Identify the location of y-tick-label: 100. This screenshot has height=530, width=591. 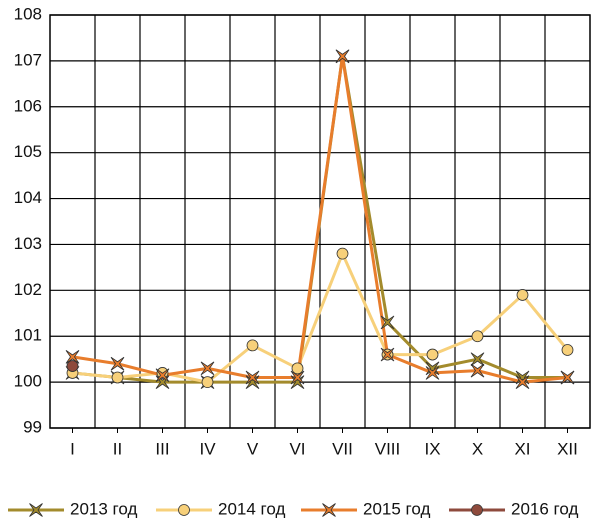
(28, 381).